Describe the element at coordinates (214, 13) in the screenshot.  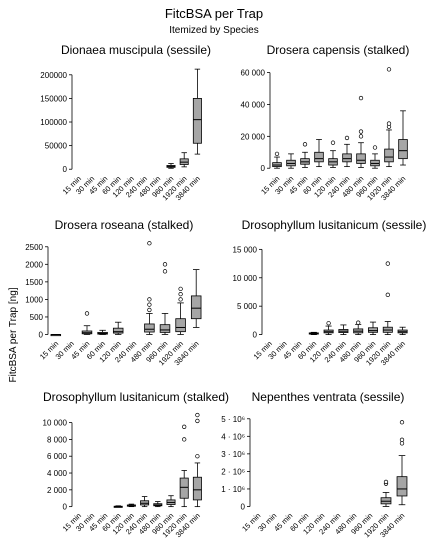
I see `figure-title: FitcBSA per Trap` at that location.